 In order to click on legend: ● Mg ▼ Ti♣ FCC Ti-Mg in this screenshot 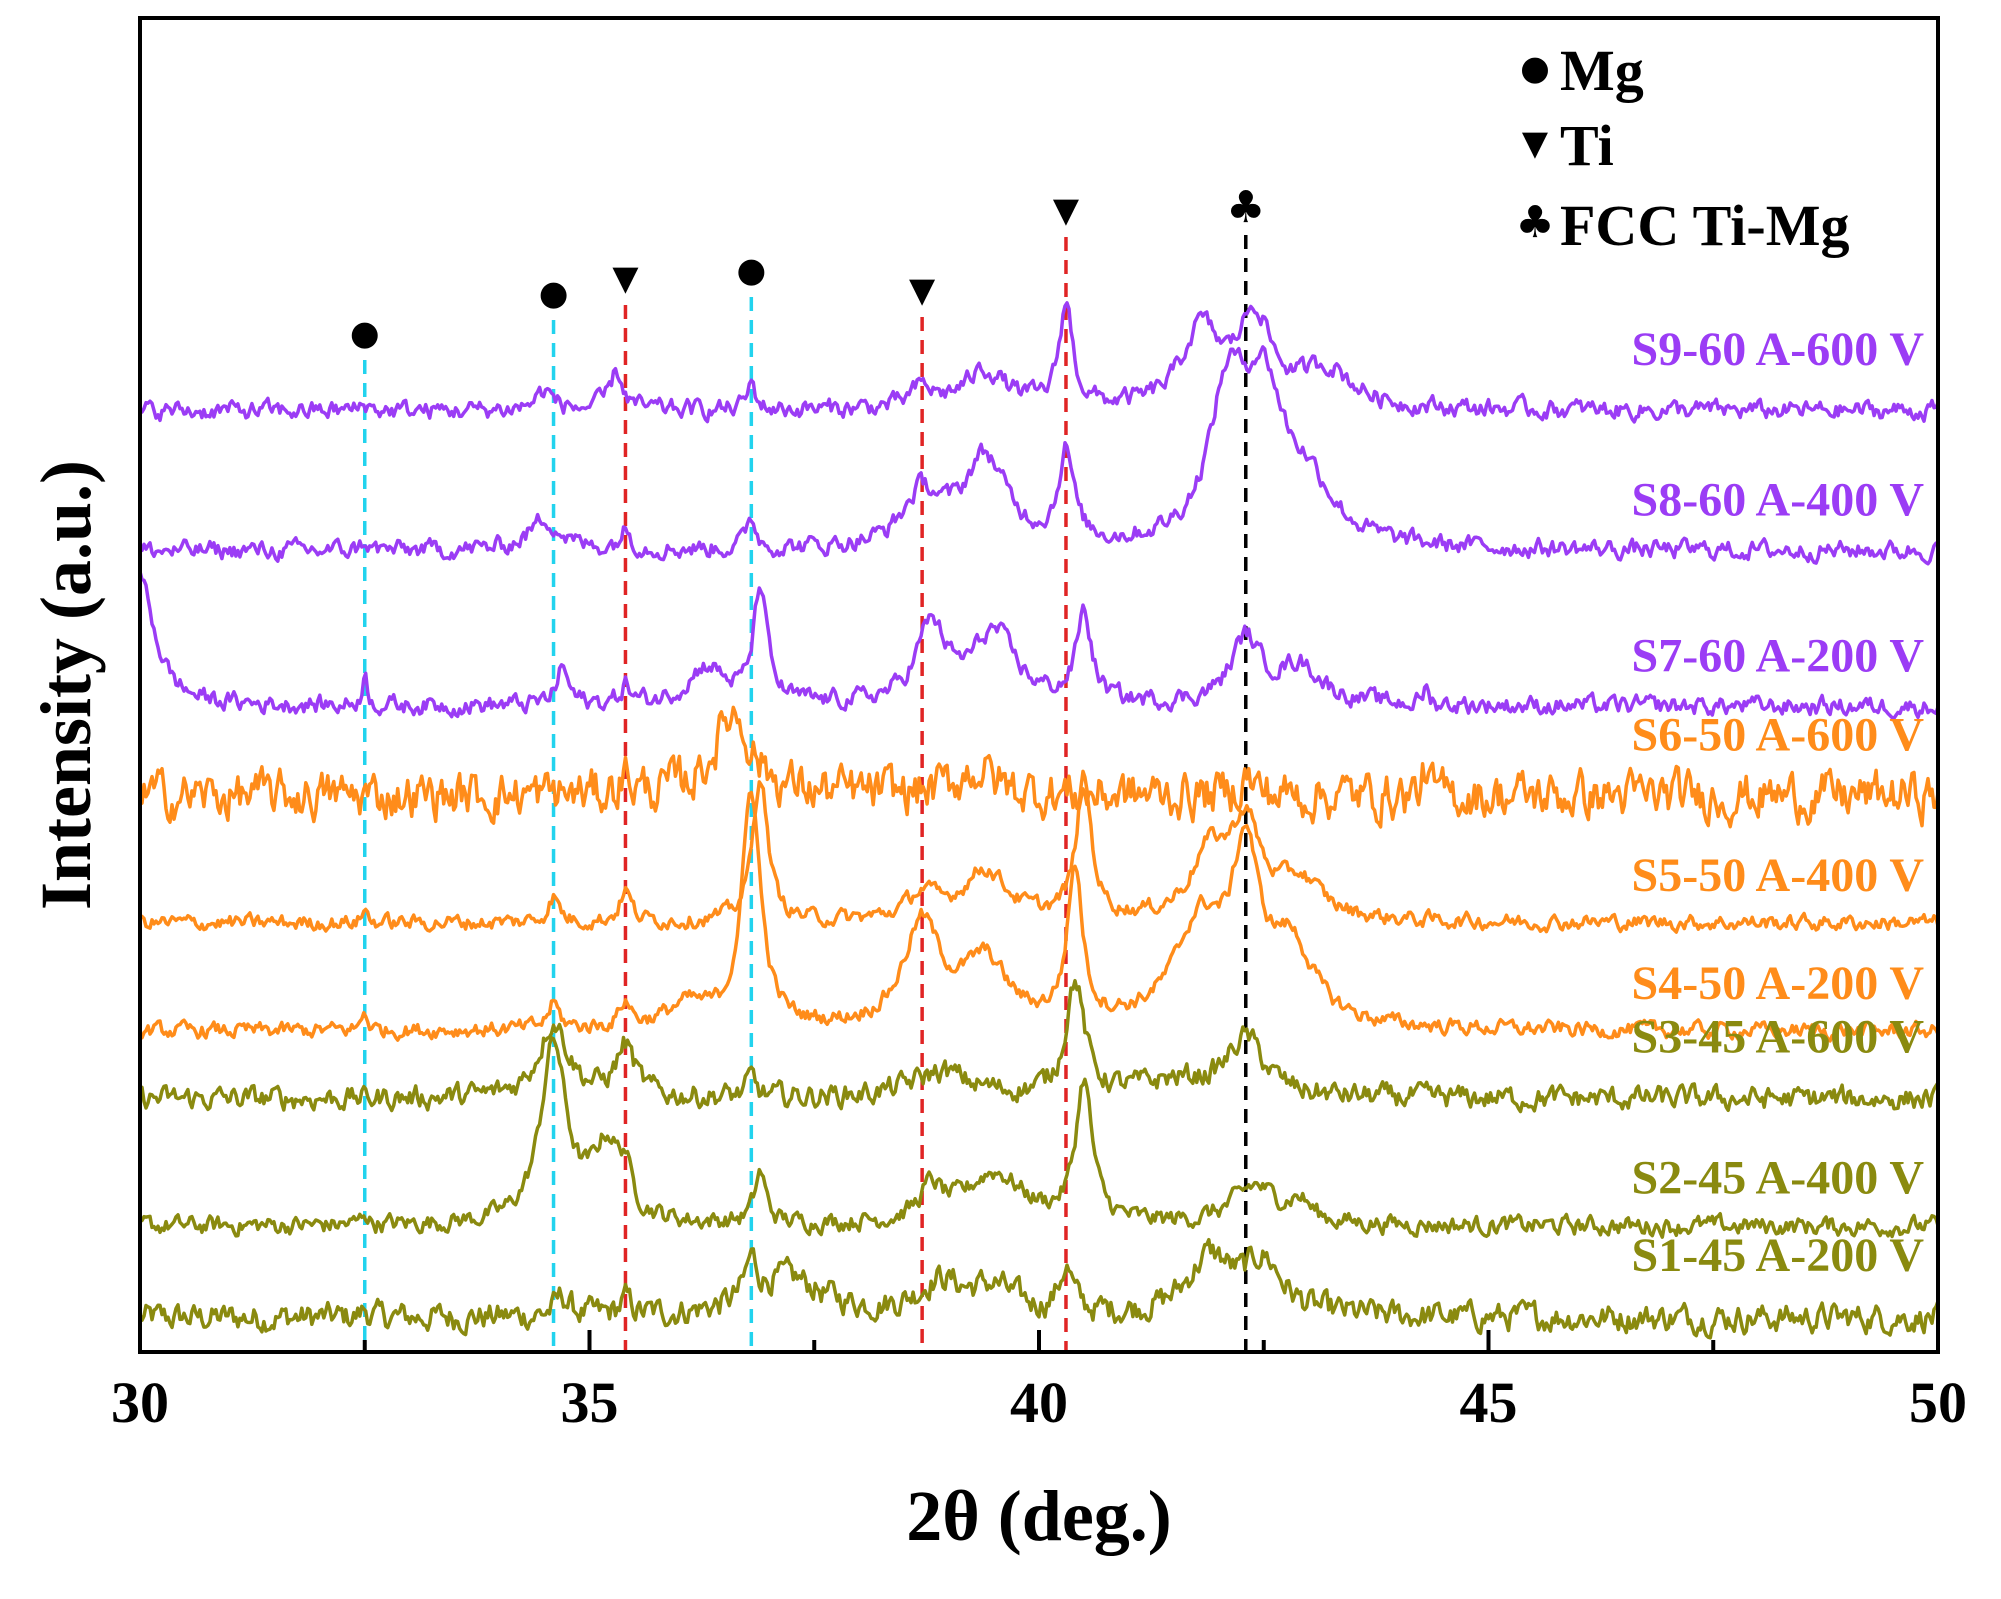, I will do `click(1682, 148)`.